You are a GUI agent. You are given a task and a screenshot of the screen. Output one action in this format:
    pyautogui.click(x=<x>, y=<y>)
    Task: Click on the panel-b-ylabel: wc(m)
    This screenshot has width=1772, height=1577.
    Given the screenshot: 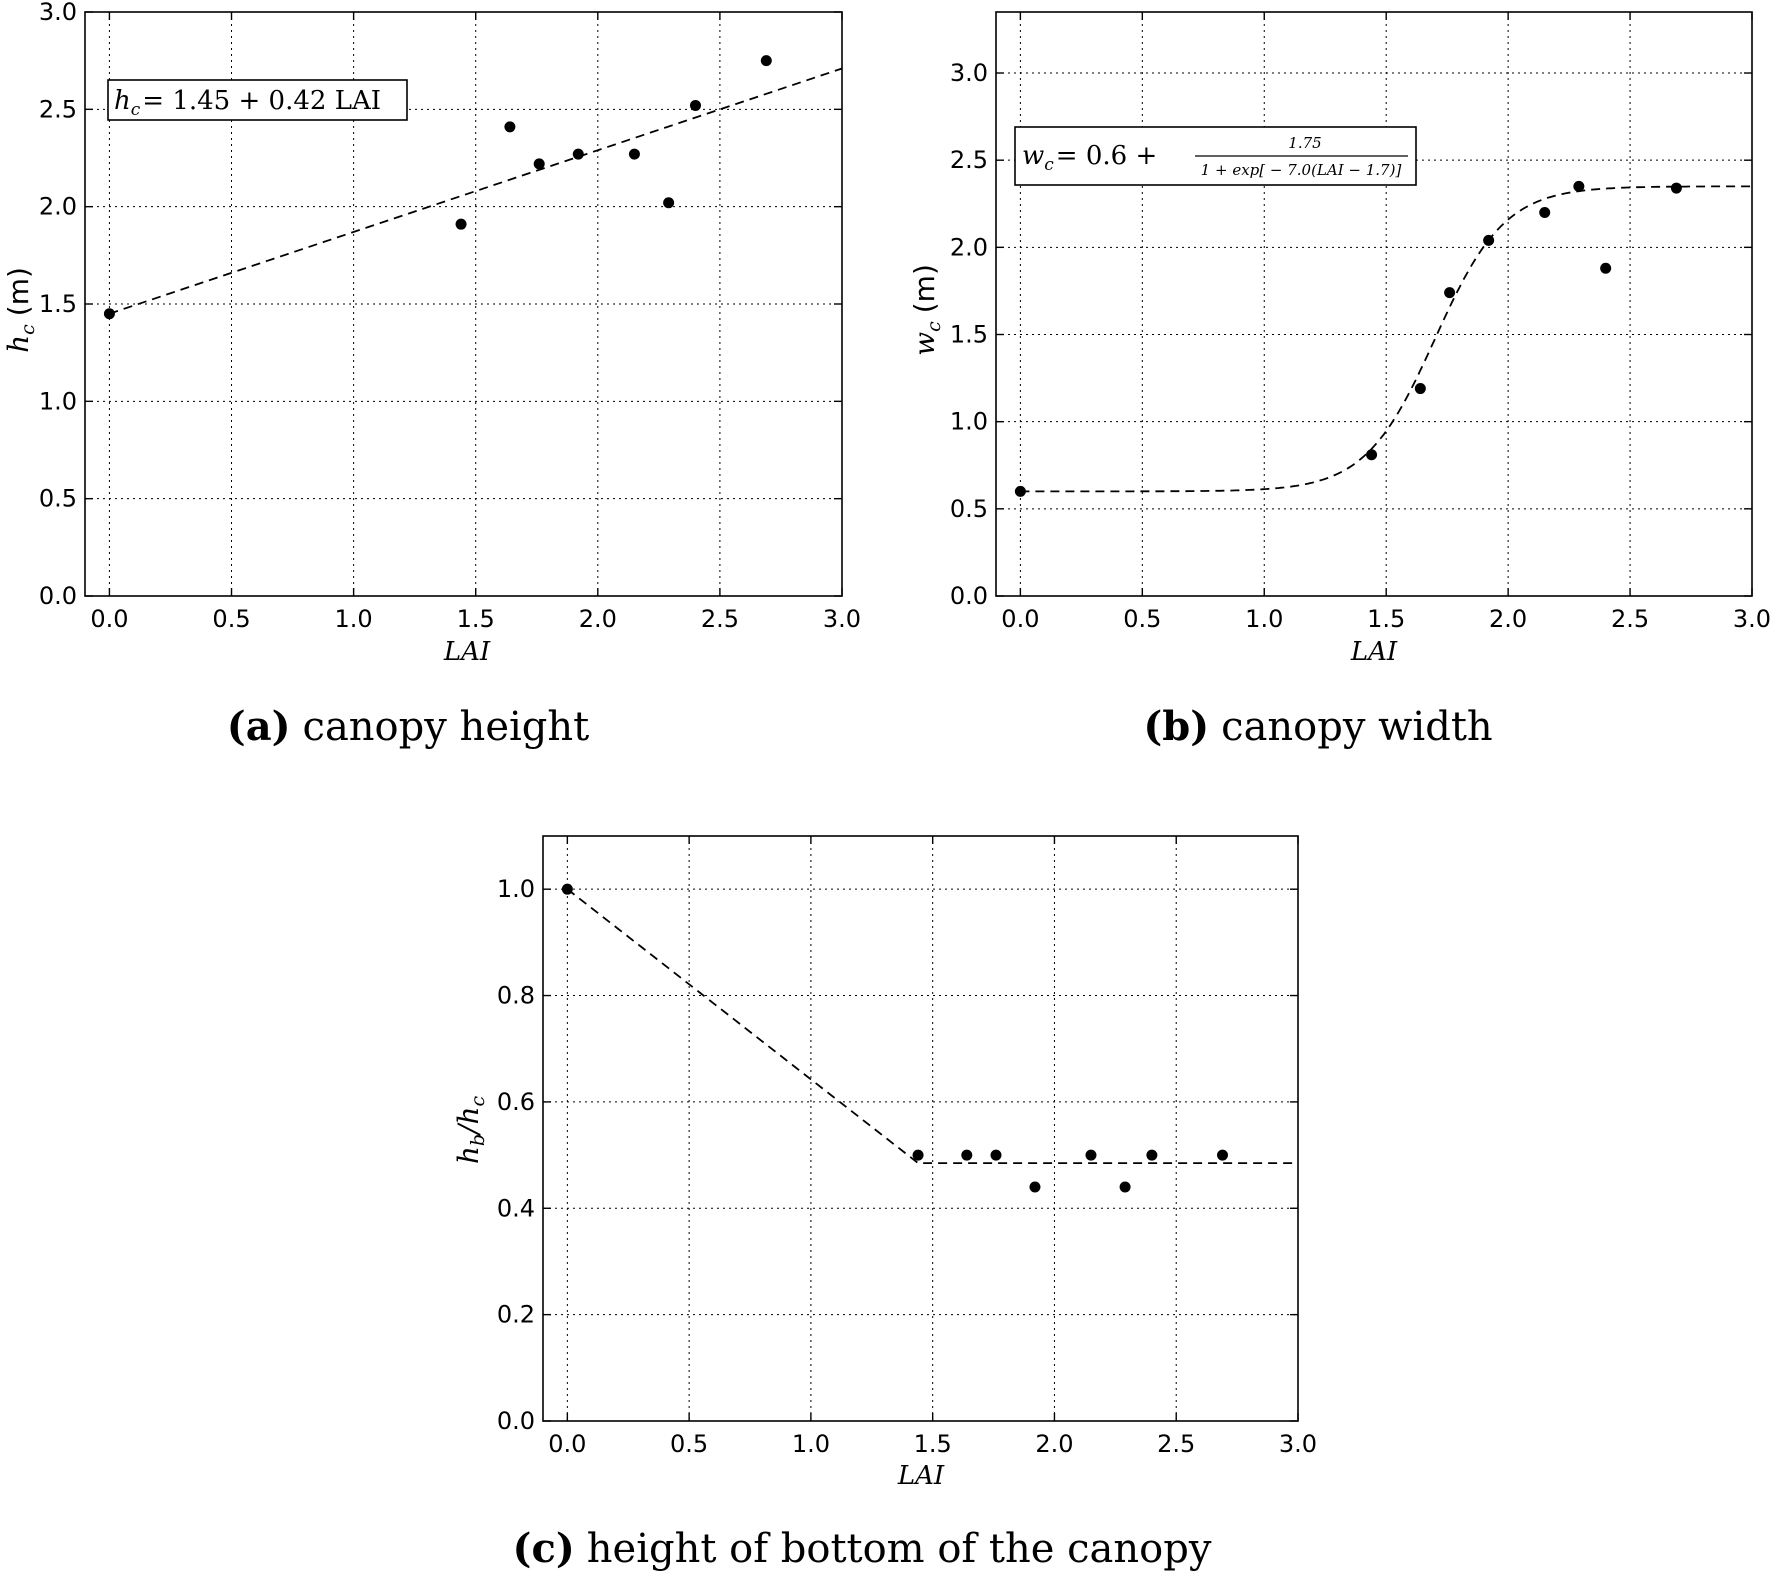 What is the action you would take?
    pyautogui.click(x=926, y=310)
    